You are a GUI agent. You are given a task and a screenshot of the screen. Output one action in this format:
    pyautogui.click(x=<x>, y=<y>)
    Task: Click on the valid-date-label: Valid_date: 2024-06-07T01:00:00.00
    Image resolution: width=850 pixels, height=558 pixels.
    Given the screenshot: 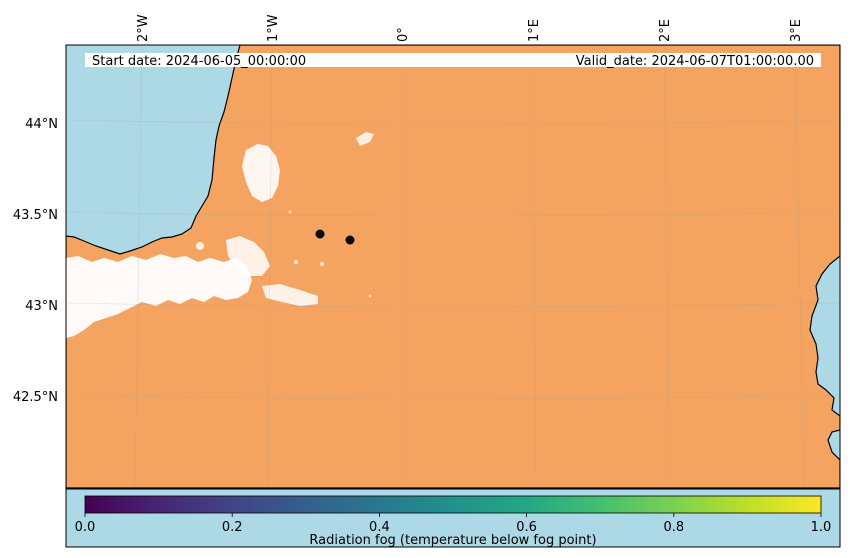 What is the action you would take?
    pyautogui.click(x=695, y=61)
    